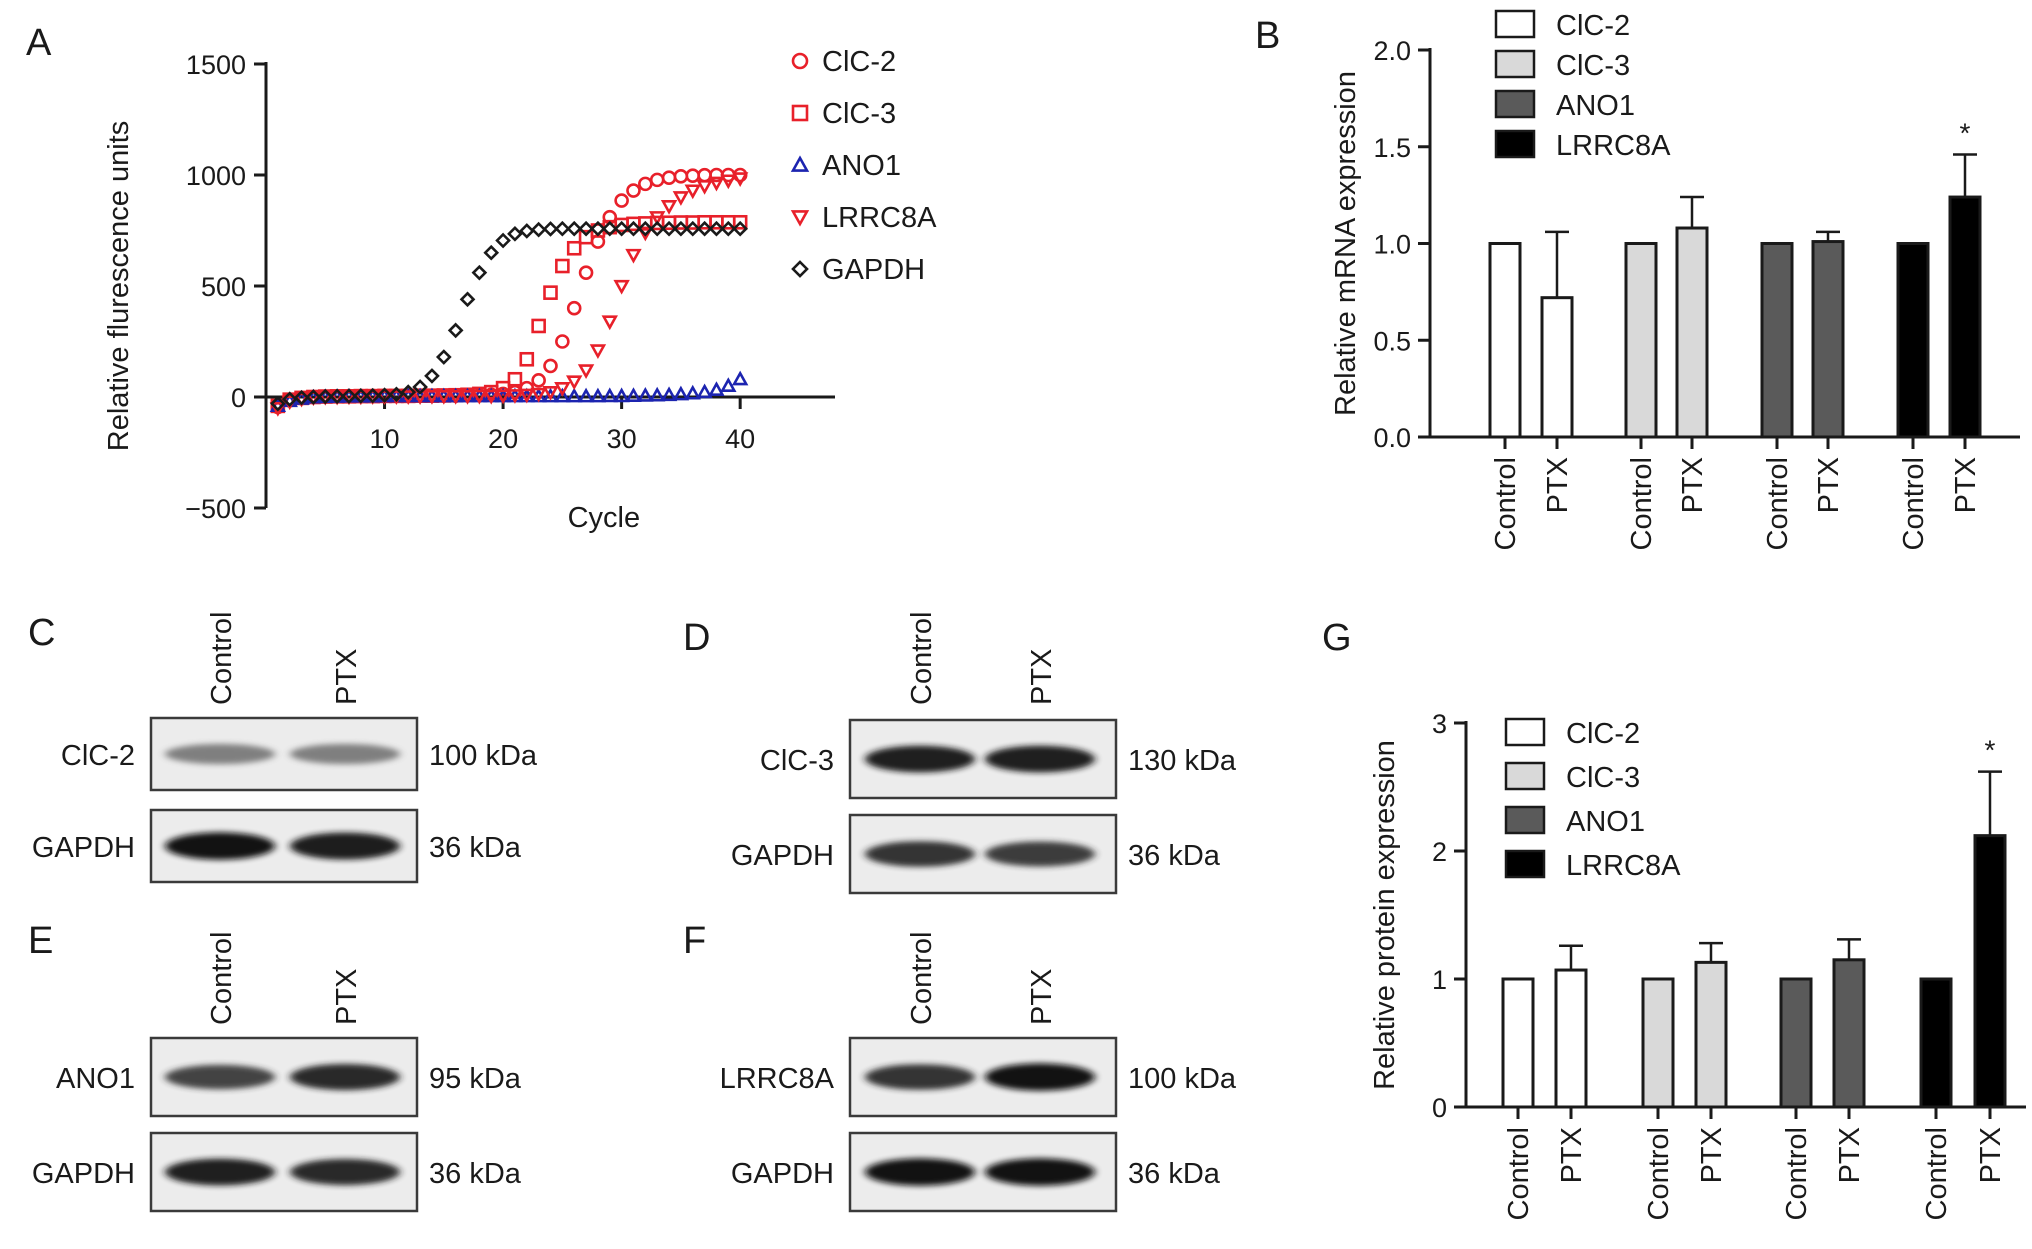 The image size is (2032, 1249). I want to click on y-tick-label: 1000, so click(216, 176).